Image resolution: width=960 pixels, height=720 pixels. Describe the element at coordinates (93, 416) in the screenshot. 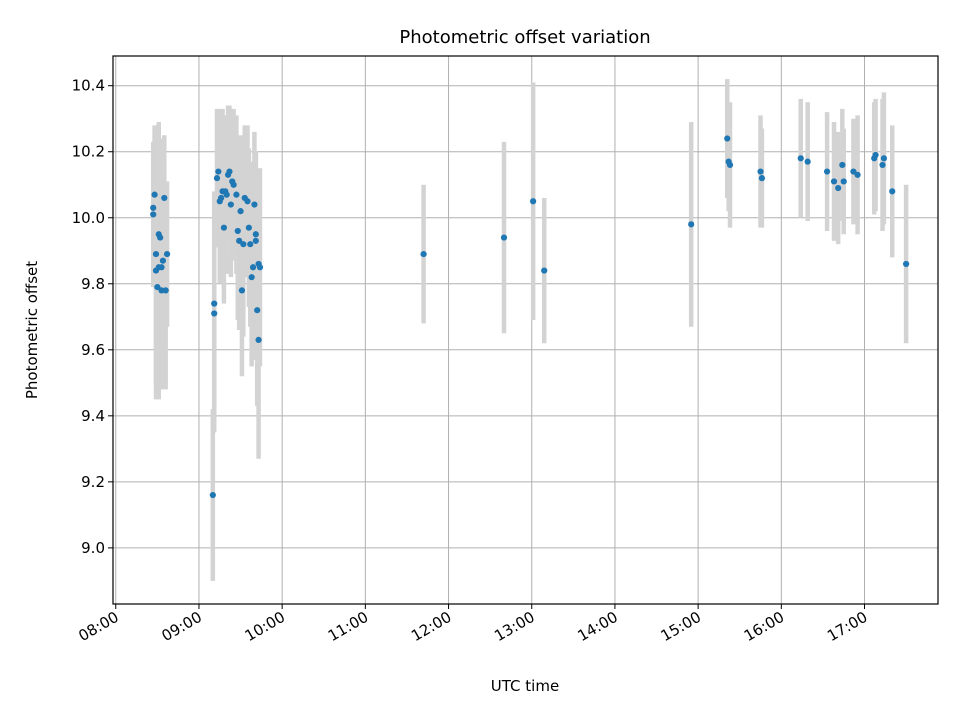

I see `y-tick-label: 9.4` at that location.